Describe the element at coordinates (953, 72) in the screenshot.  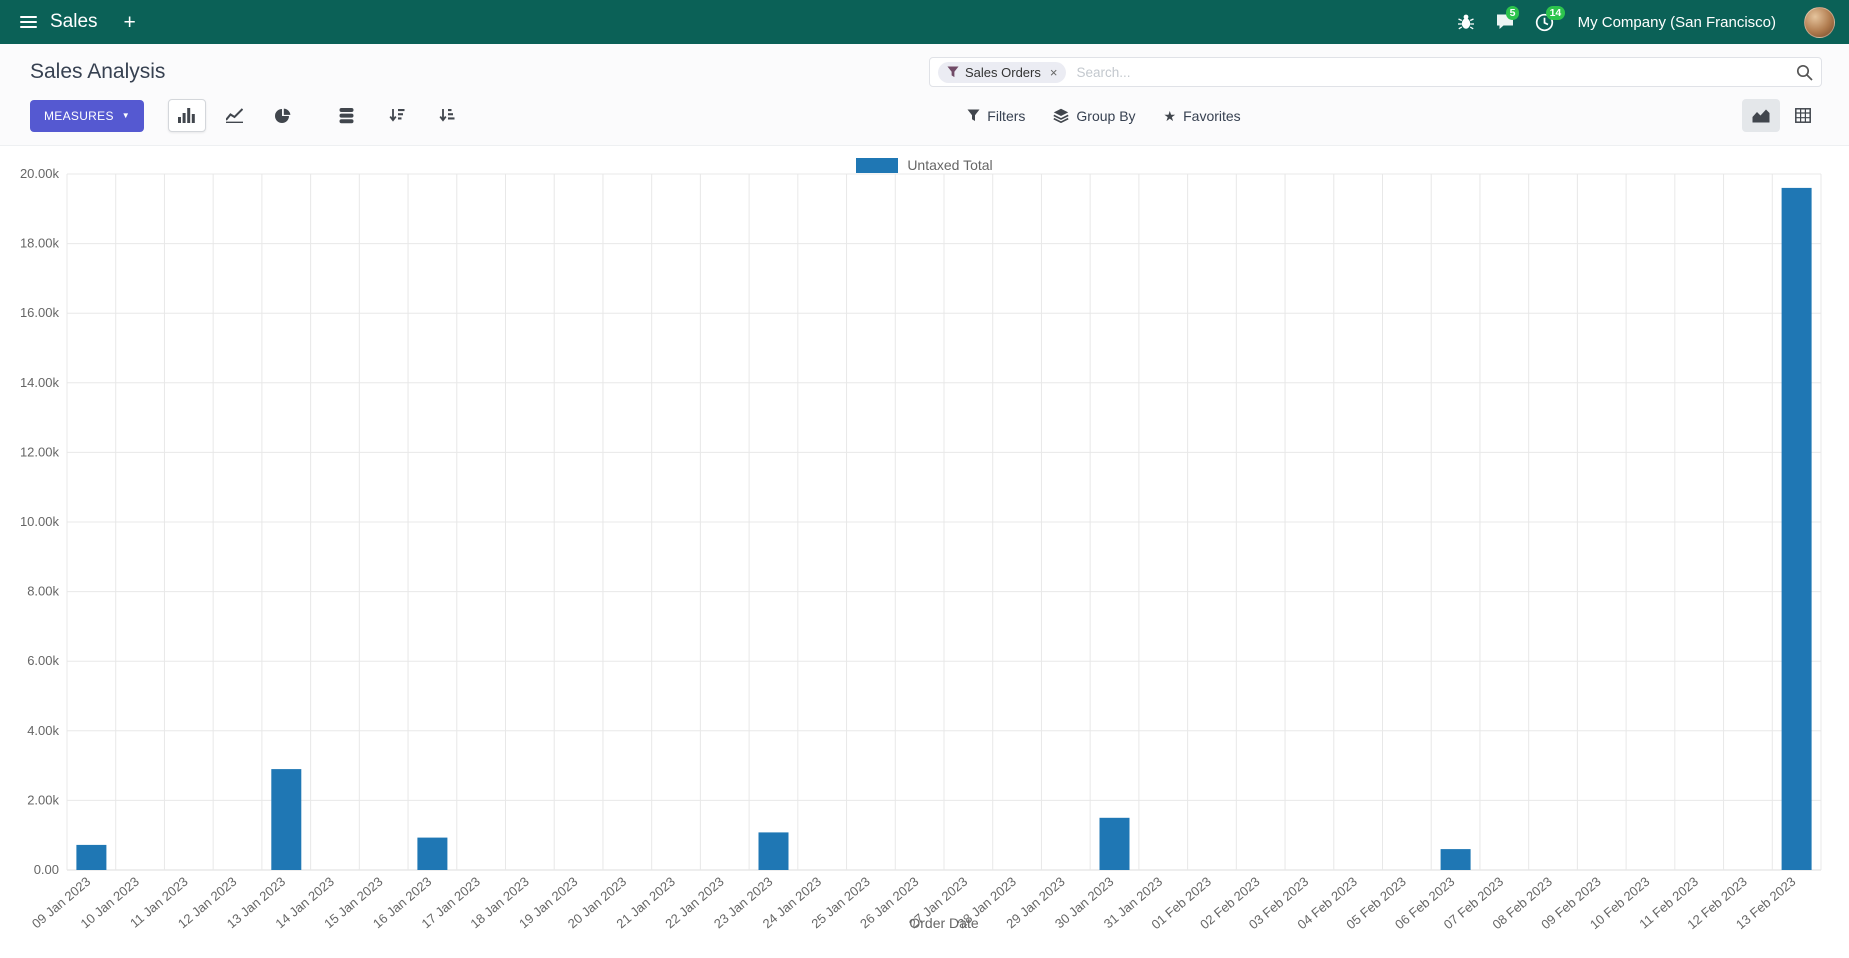
I see `filter-funnel-icon` at that location.